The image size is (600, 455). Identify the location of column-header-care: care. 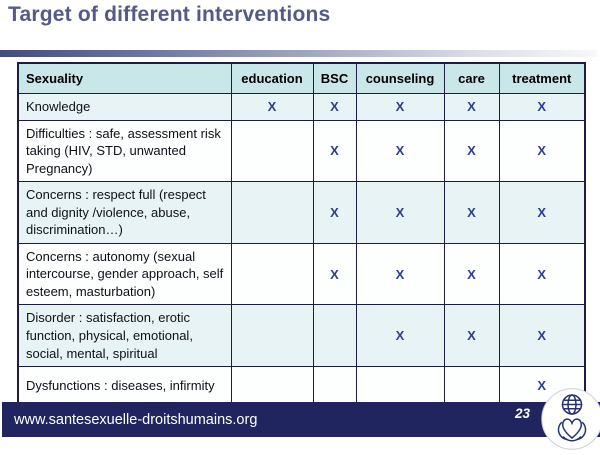
(471, 78).